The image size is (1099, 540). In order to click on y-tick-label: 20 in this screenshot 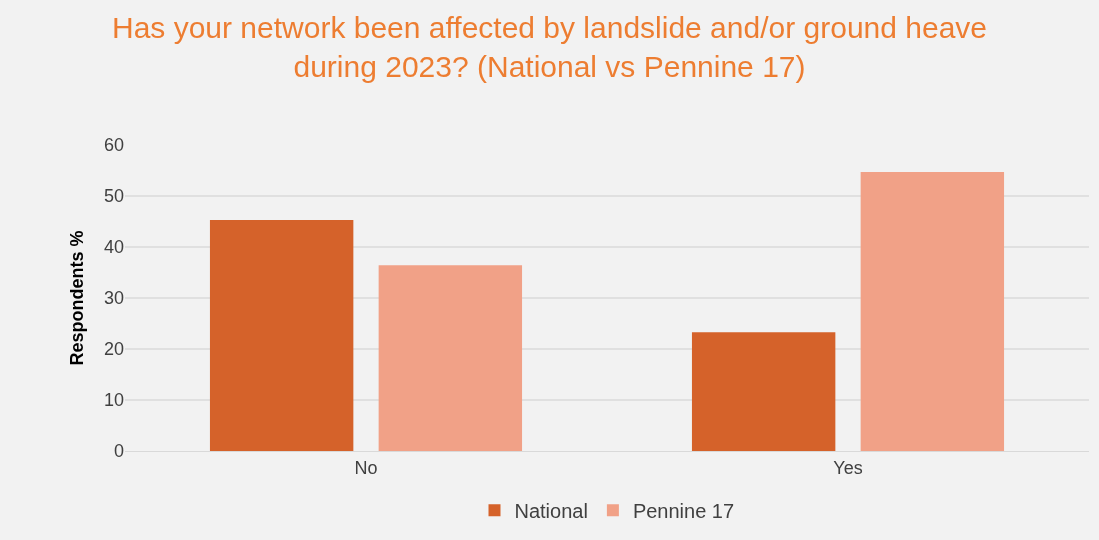, I will do `click(113, 349)`.